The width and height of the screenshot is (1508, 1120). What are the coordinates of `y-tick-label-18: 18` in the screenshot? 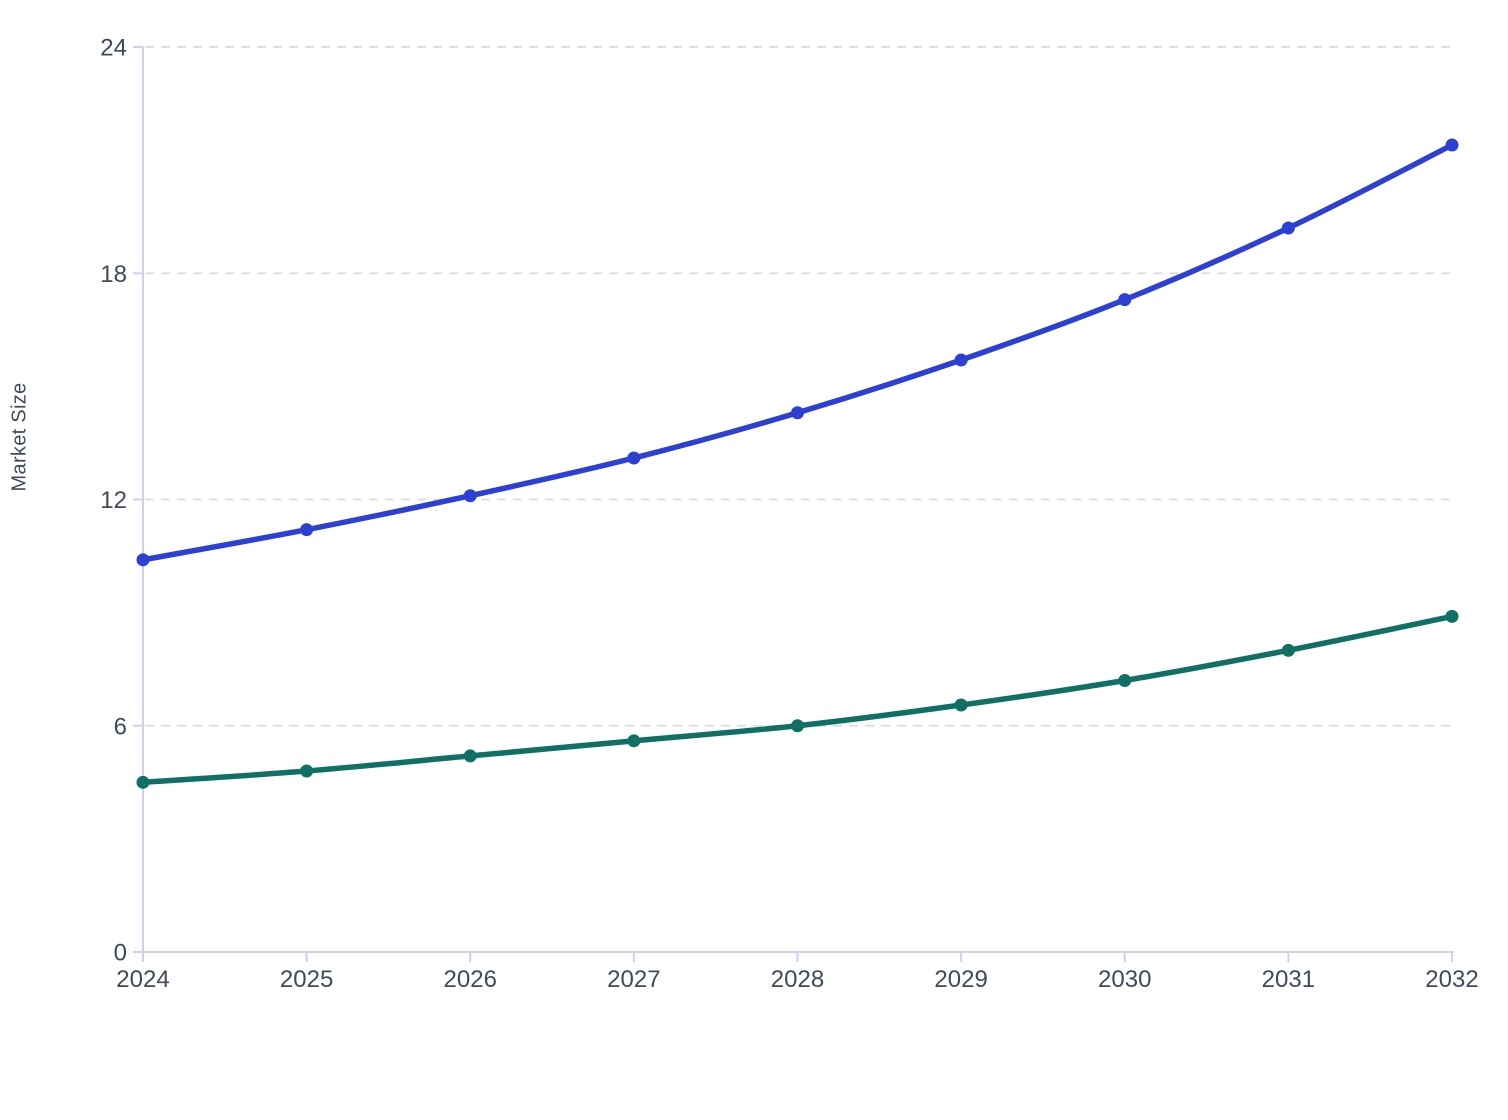 It's located at (113, 274).